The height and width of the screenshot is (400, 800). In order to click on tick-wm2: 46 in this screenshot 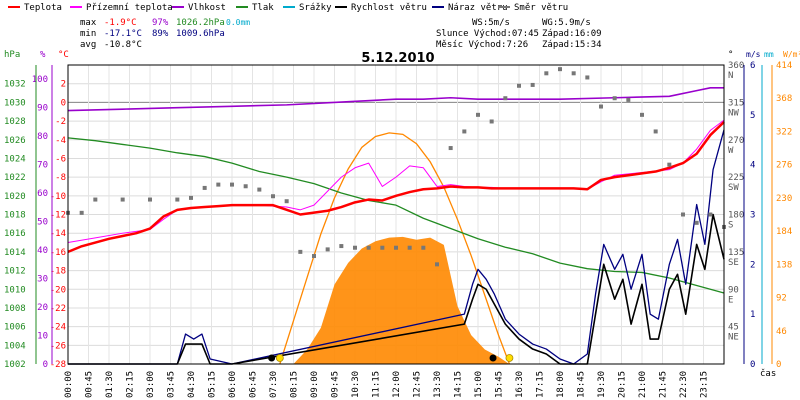, I will do `click(781, 332)`.